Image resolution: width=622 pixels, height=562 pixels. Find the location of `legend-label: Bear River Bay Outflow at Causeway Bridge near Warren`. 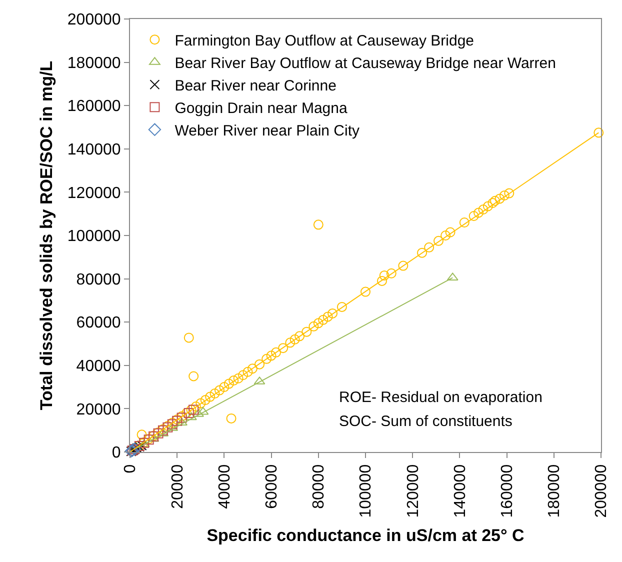

legend-label: Bear River Bay Outflow at Causeway Bridge near Warren is located at coordinates (365, 63).